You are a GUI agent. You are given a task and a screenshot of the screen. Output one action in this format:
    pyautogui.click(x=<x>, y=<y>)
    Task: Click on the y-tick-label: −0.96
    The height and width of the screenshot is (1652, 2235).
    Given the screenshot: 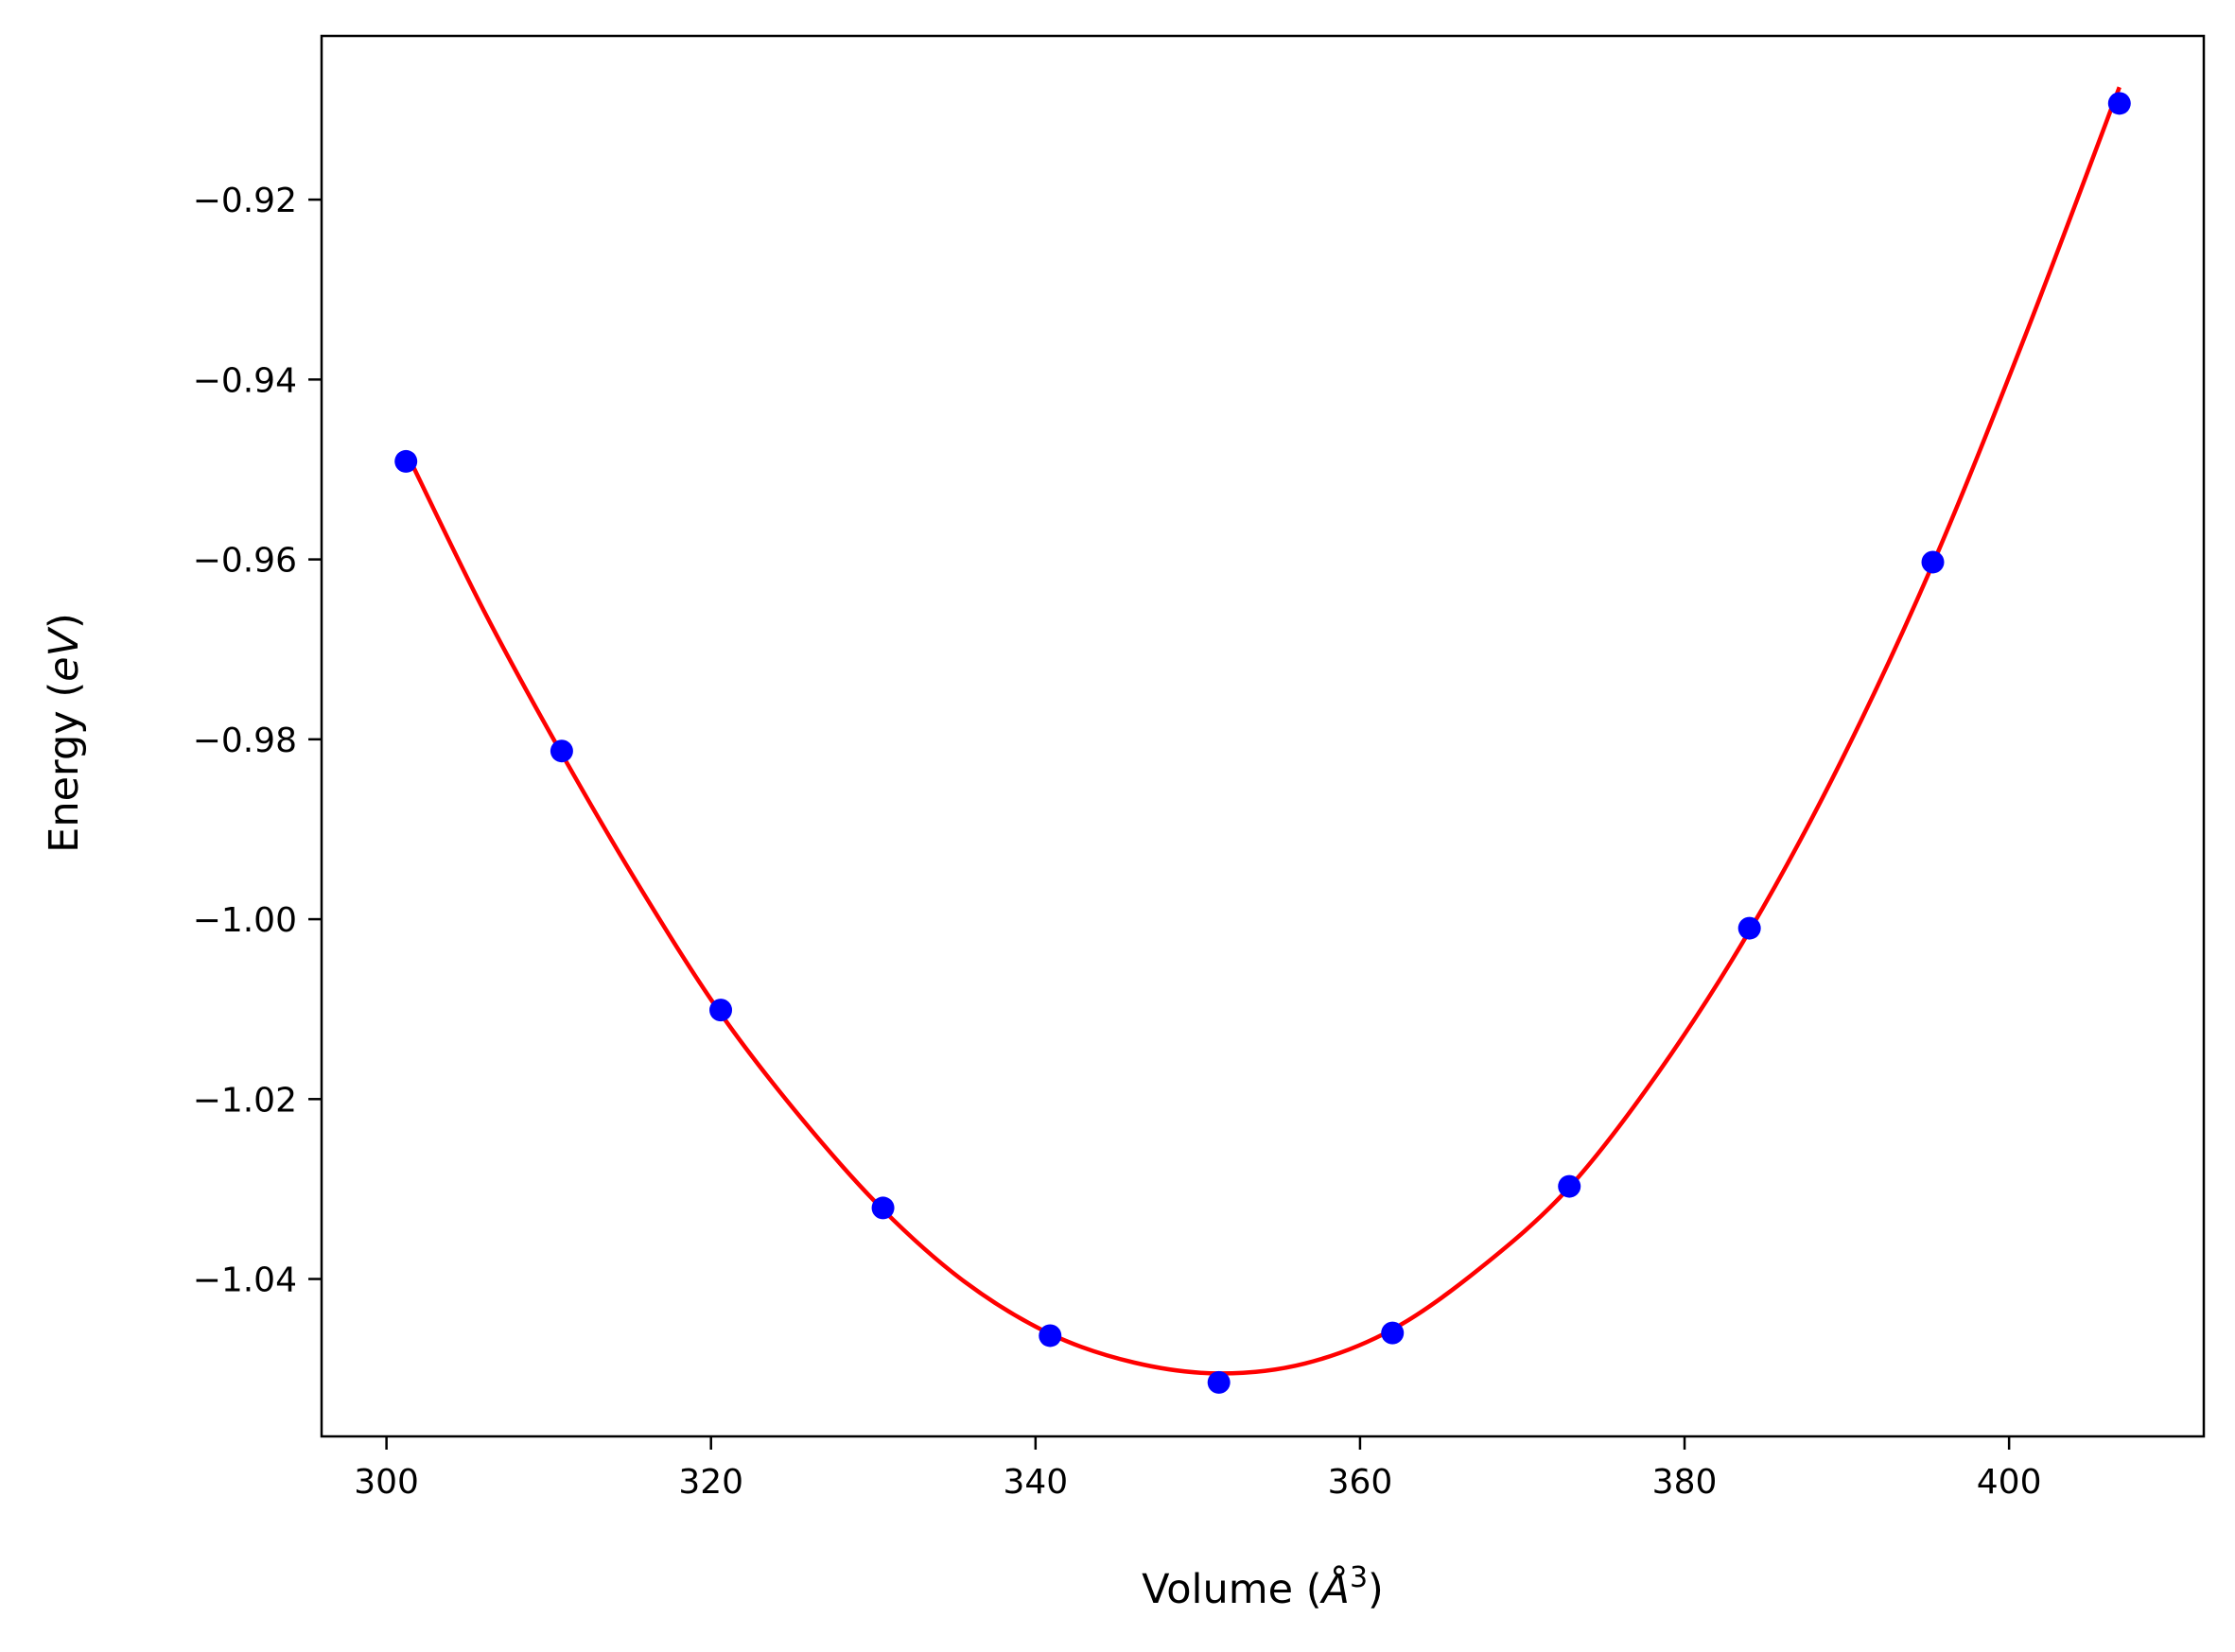 What is the action you would take?
    pyautogui.click(x=245, y=561)
    